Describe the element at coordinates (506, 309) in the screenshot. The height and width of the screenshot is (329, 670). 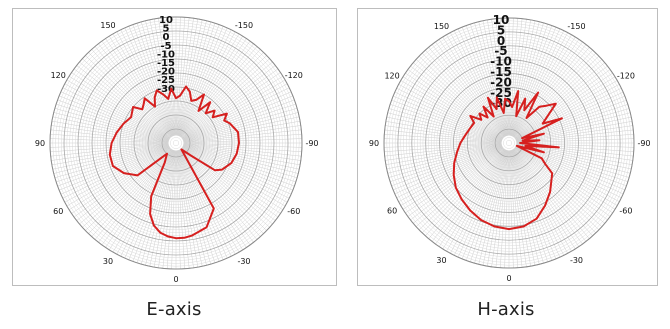
I see `h-axis-caption: H-axis` at that location.